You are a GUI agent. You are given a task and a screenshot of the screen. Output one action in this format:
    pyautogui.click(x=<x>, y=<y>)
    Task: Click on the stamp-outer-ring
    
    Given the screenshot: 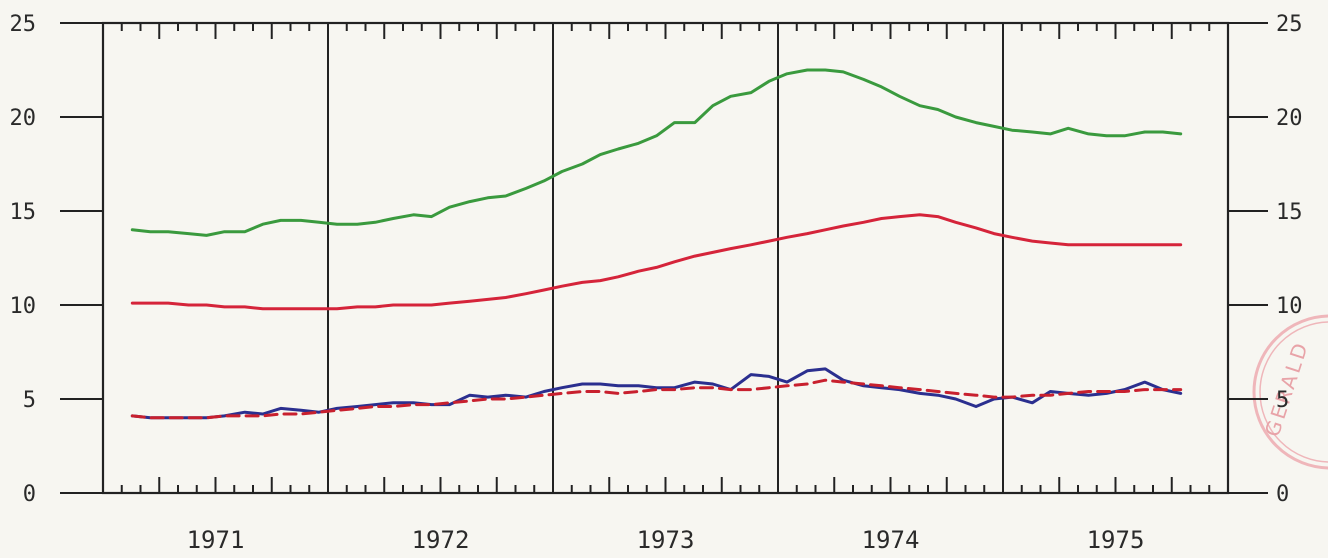 What is the action you would take?
    pyautogui.click(x=1290, y=392)
    